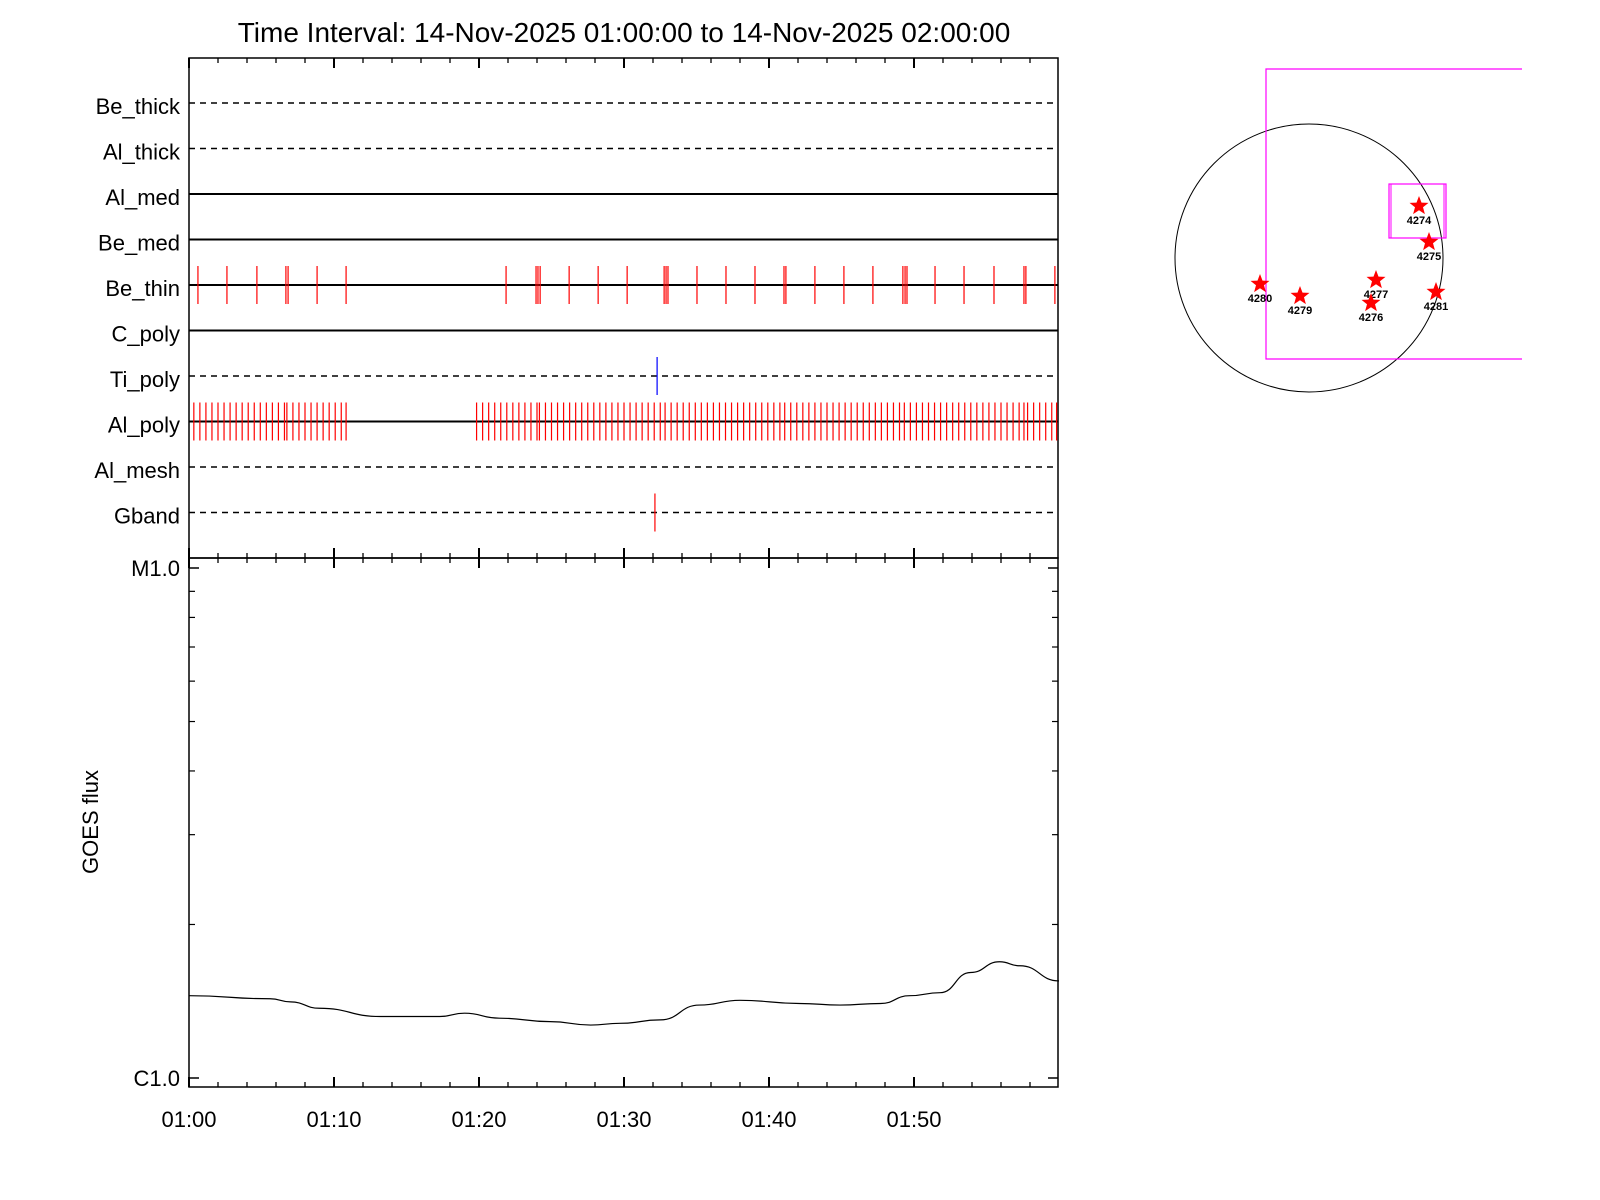  I want to click on channel-label: C_poly, so click(146, 334).